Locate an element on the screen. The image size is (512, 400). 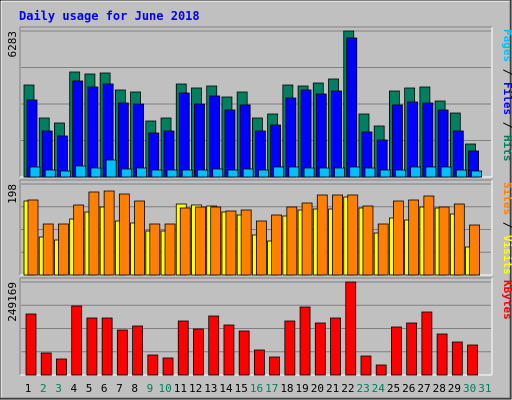
legend-label-part: Hits is located at coordinates (506, 148).